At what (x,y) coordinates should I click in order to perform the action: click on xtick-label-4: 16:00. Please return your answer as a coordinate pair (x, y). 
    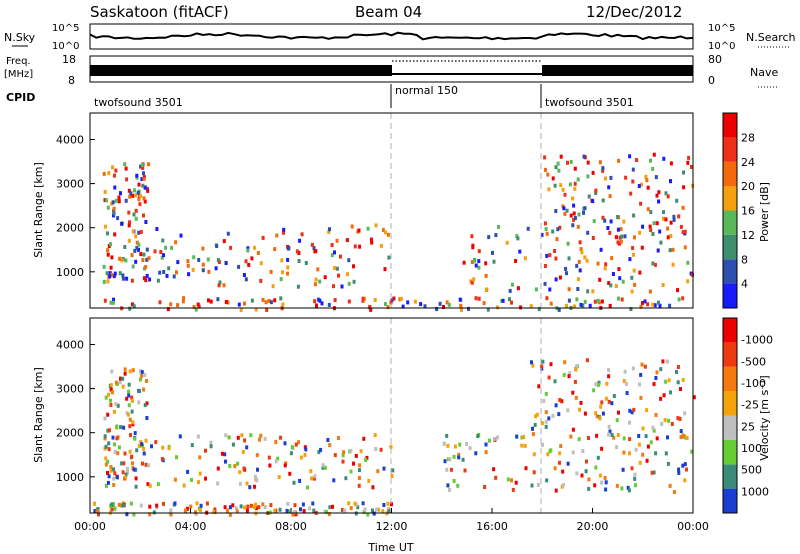
    Looking at the image, I should click on (492, 526).